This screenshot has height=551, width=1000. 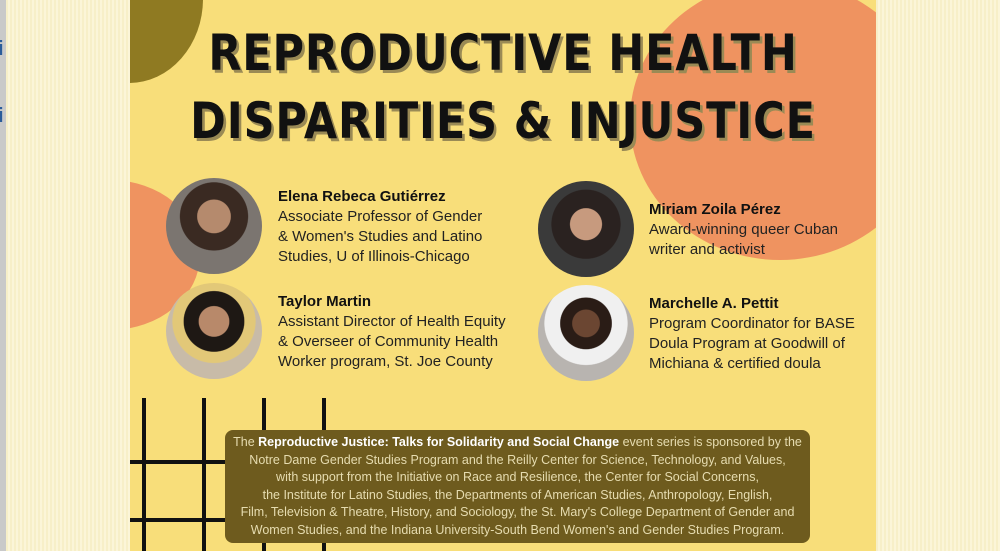 What do you see at coordinates (710, 442) in the screenshot?
I see `sponsor-text: event series is sponsored by the` at bounding box center [710, 442].